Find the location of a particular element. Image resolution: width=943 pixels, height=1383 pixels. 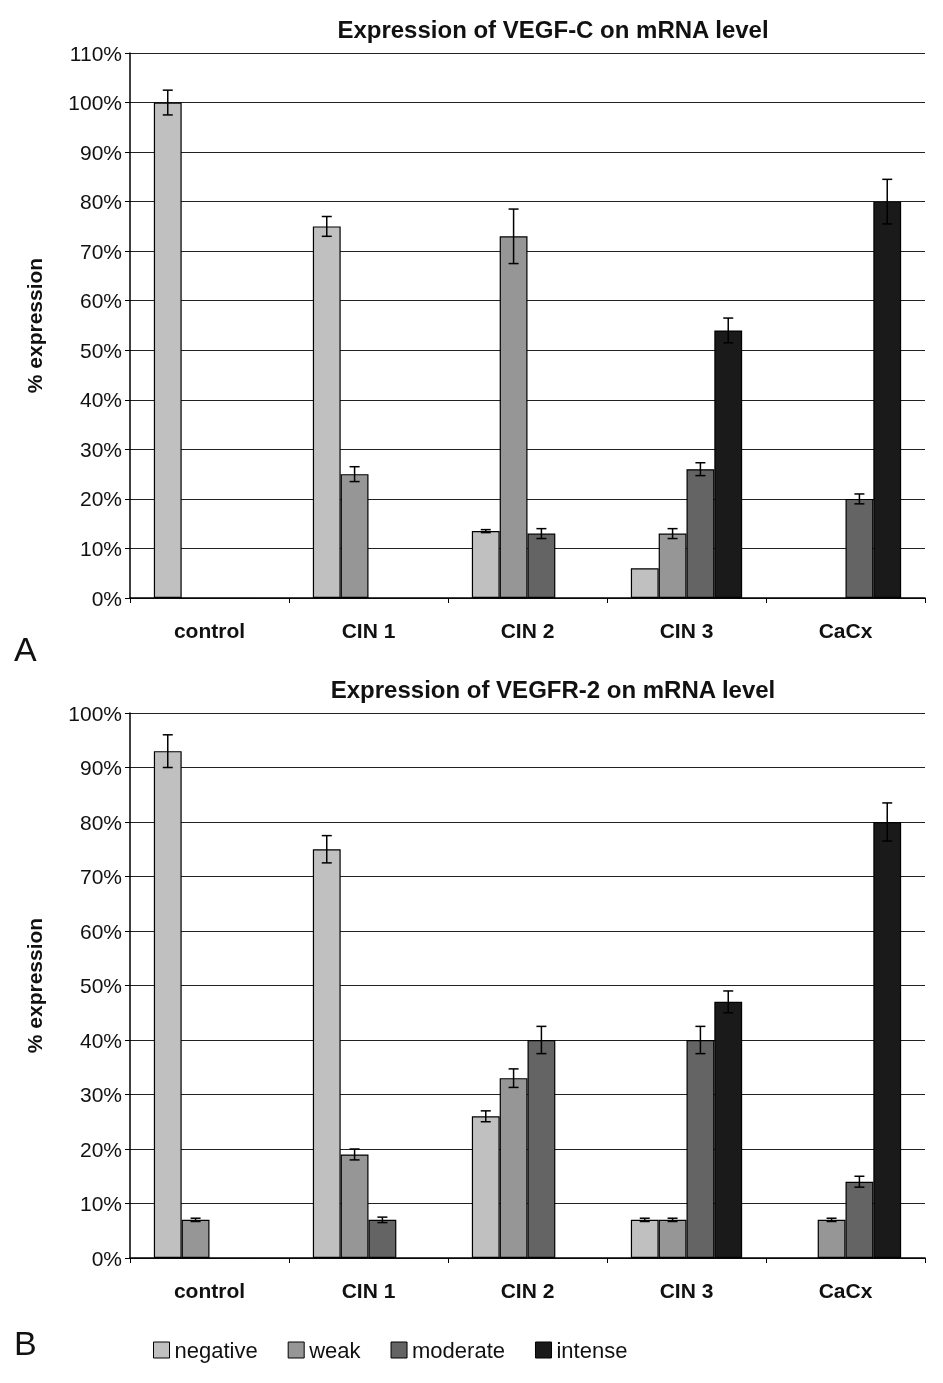

legend-label: negative is located at coordinates (216, 1350).